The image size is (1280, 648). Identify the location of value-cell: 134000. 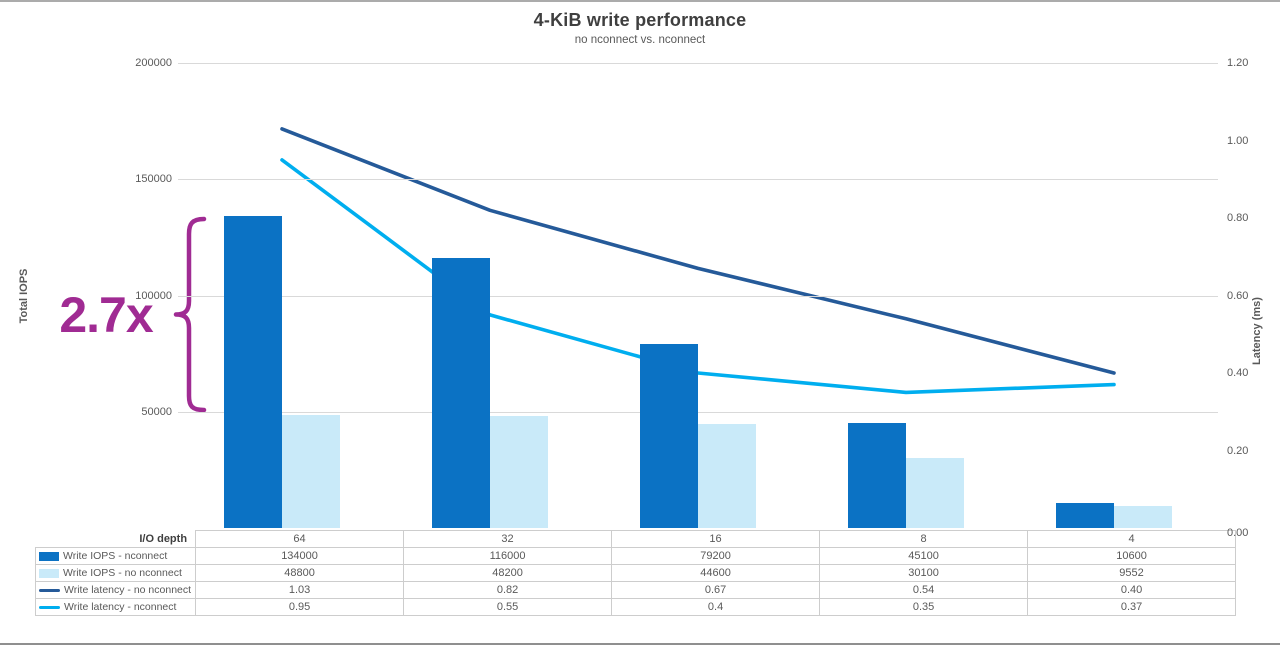
(300, 556).